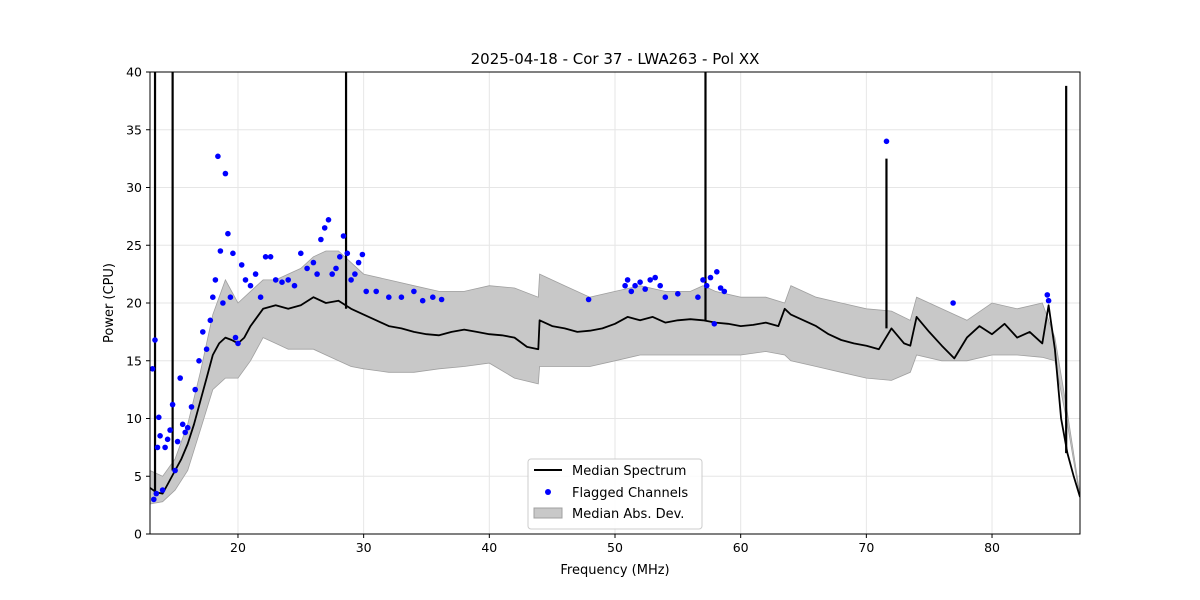  What do you see at coordinates (134, 303) in the screenshot?
I see `y-tick-label: 20` at bounding box center [134, 303].